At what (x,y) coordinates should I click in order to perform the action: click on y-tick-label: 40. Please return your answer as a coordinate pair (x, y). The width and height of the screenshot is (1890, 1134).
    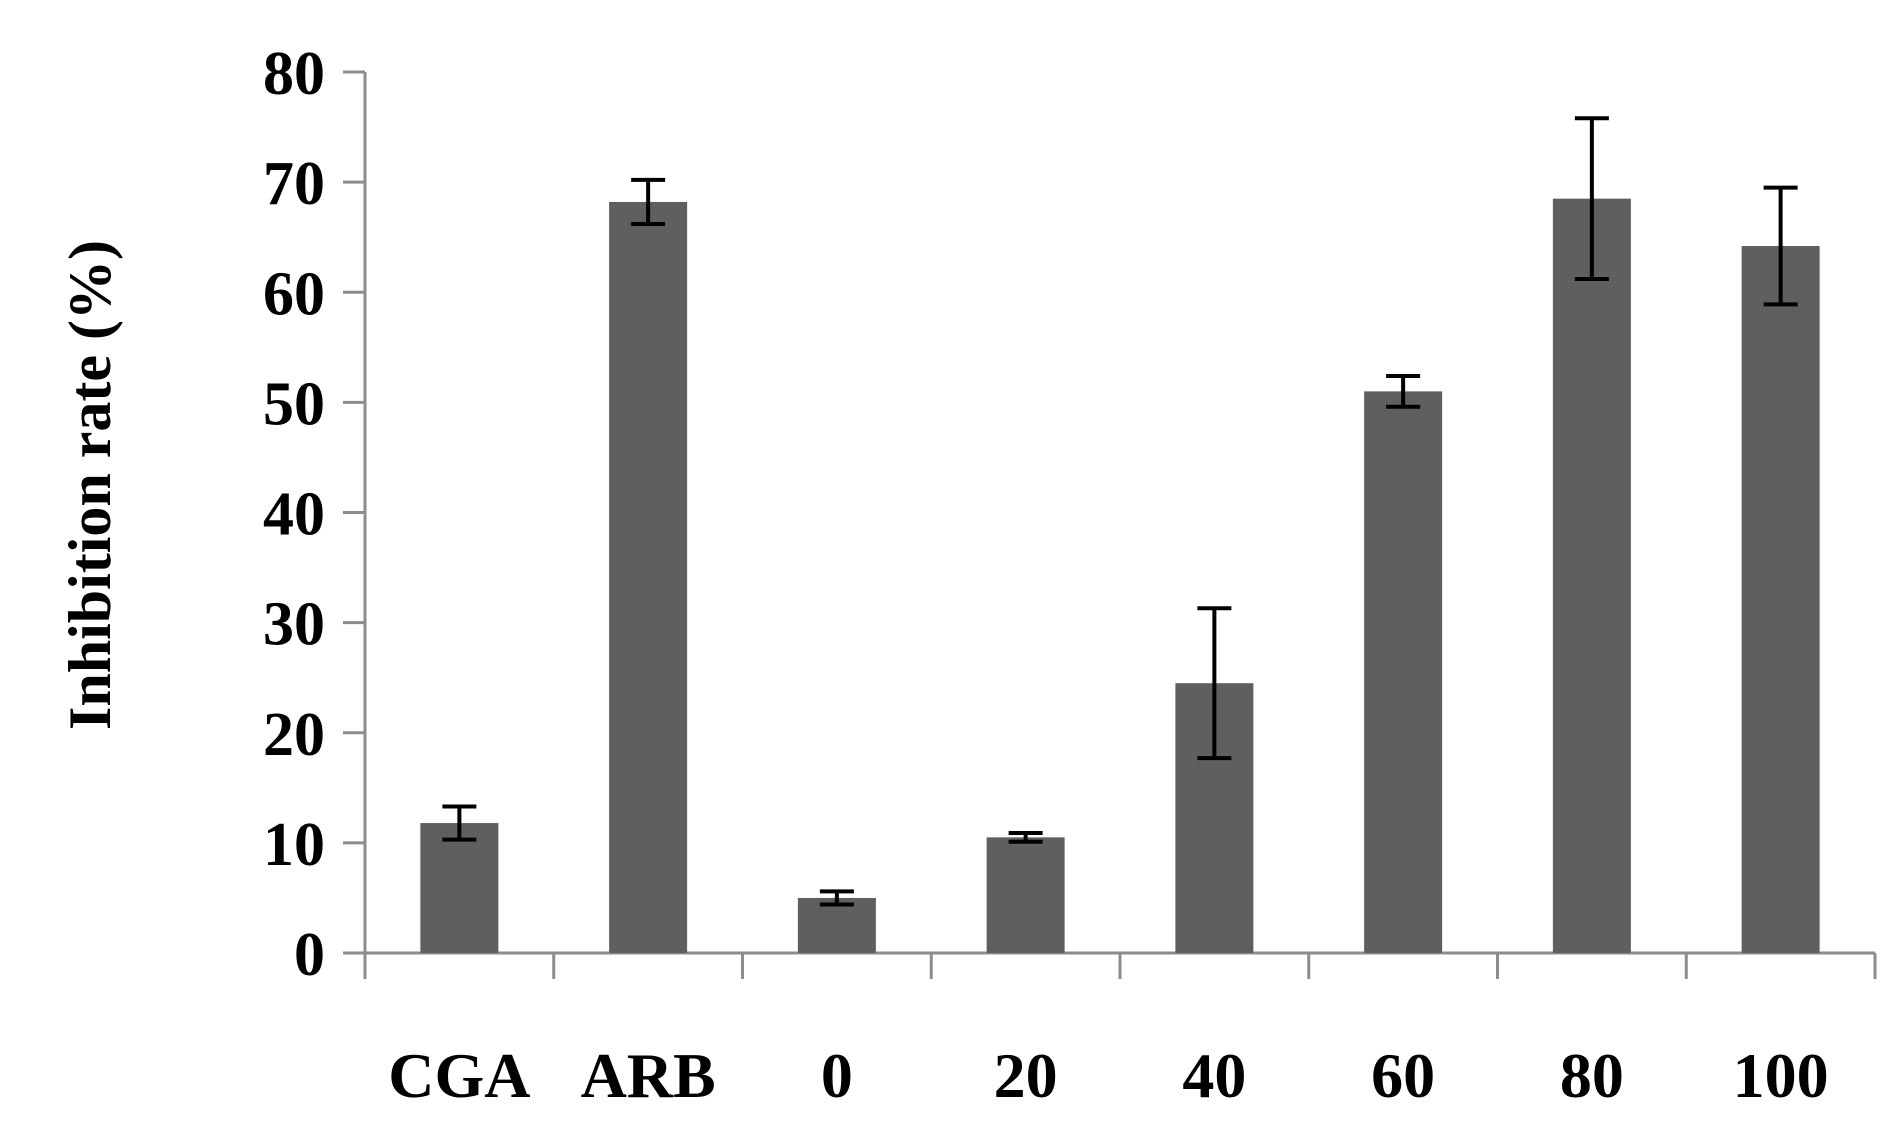
    Looking at the image, I should click on (294, 515).